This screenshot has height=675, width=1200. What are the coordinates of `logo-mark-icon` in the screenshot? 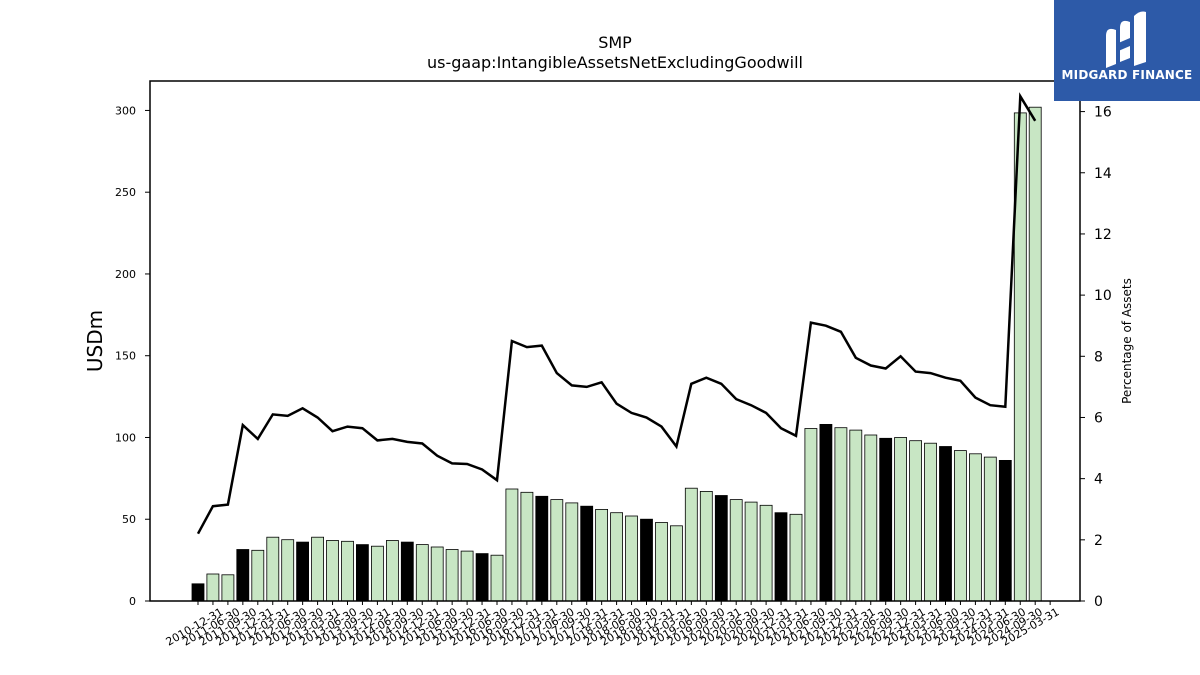 It's located at (1126, 39).